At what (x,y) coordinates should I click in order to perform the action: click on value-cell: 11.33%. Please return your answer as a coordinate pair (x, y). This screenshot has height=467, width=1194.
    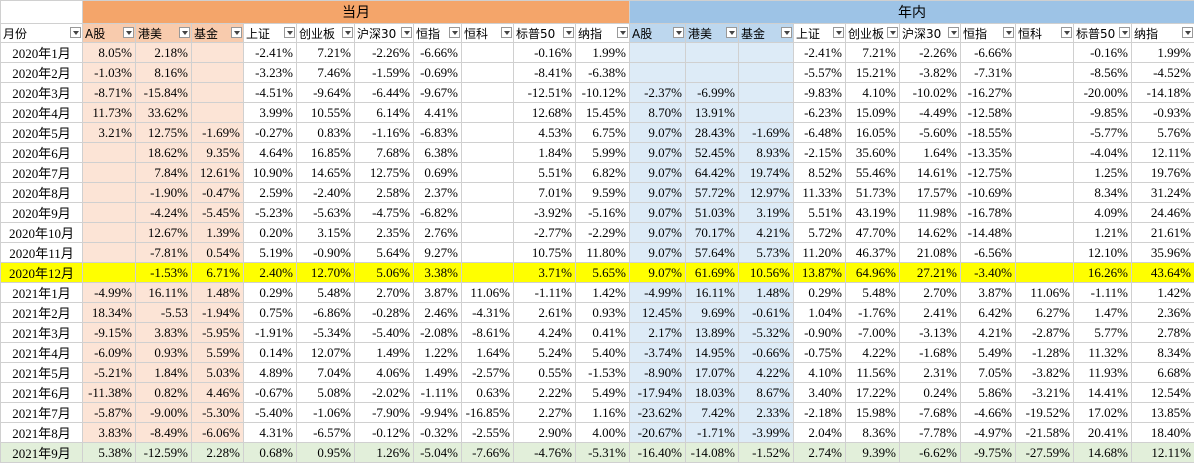
    Looking at the image, I should click on (819, 192).